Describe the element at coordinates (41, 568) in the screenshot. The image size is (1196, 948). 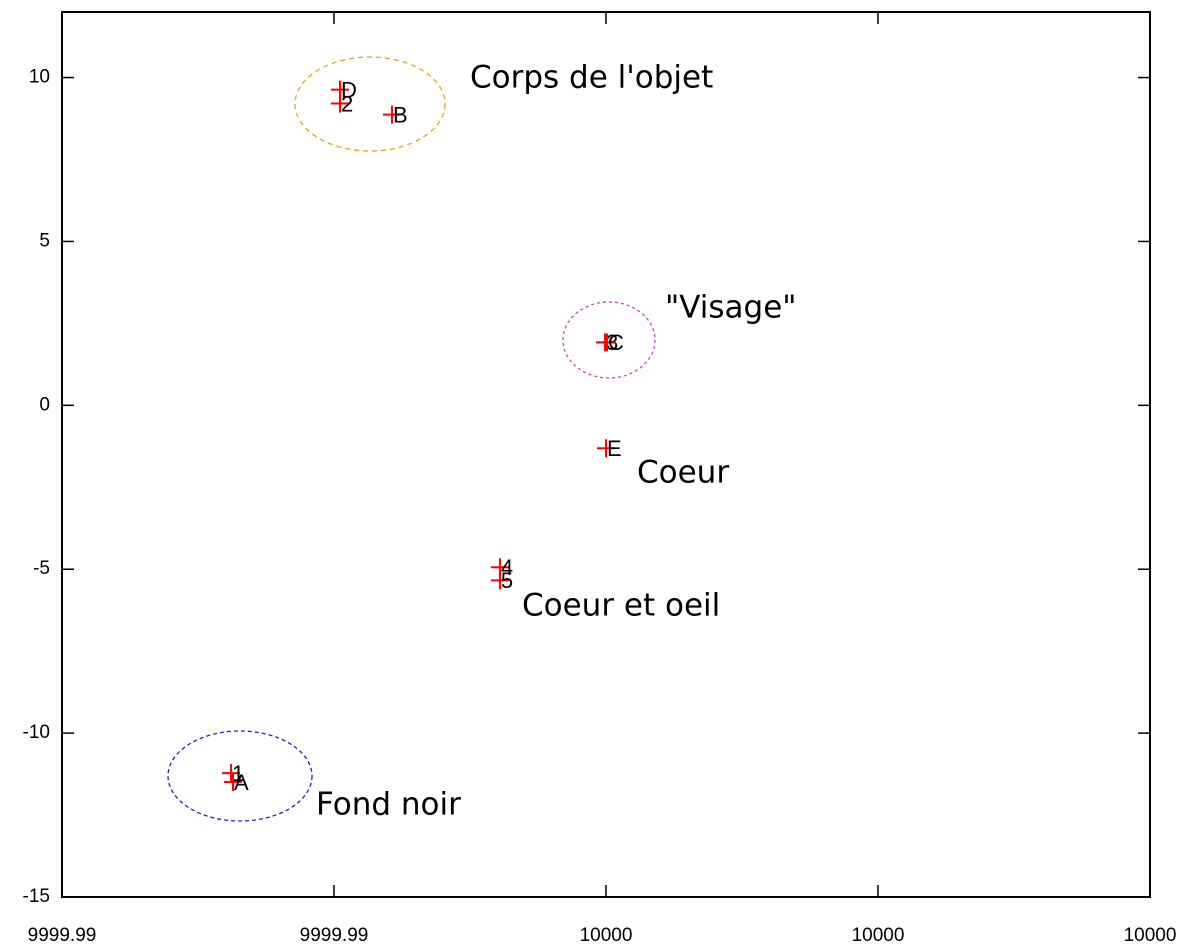
I see `y-tick-label: -5` at that location.